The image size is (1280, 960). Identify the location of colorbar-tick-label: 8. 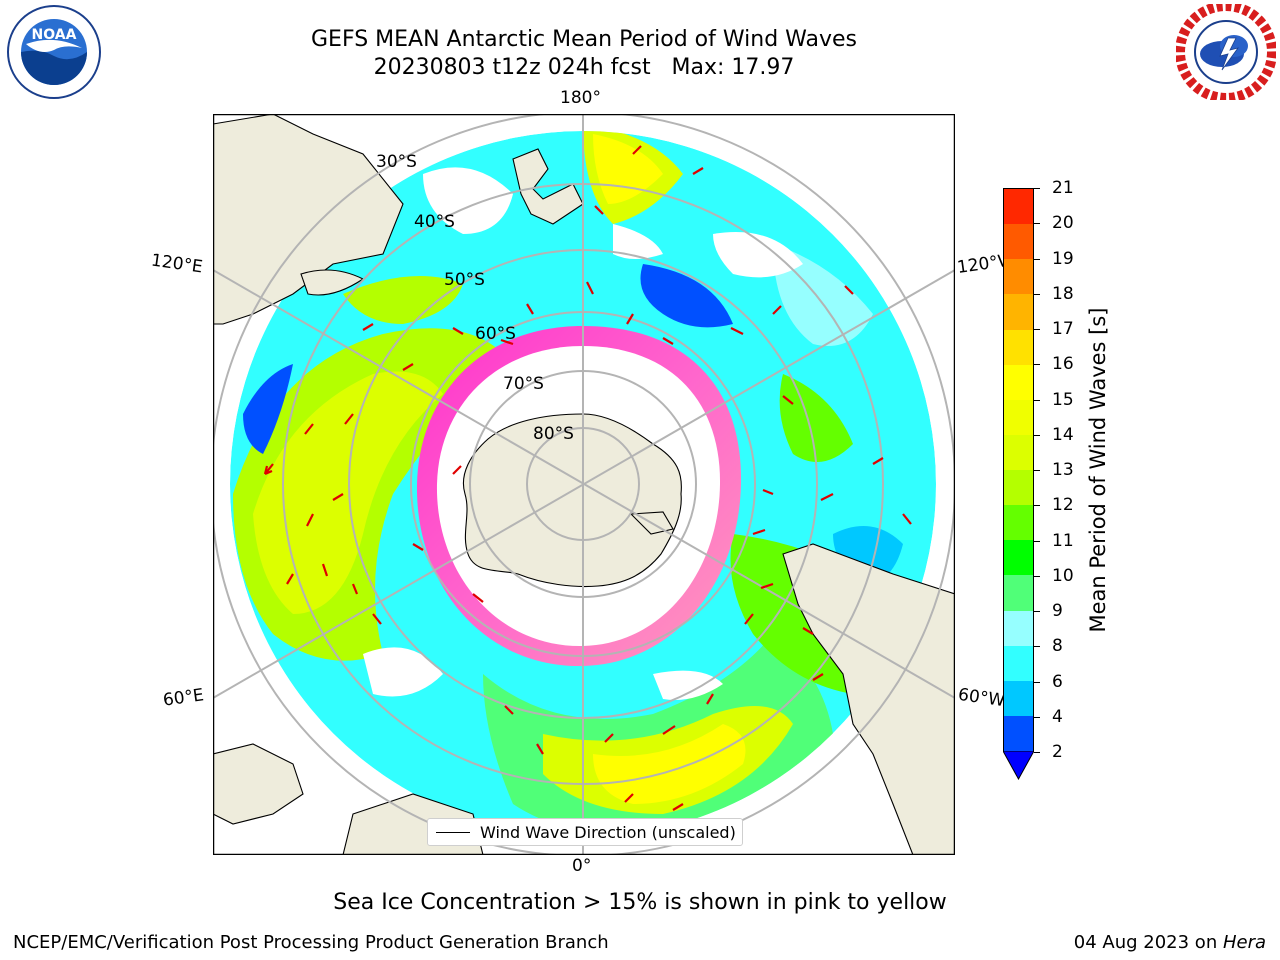
(1057, 646).